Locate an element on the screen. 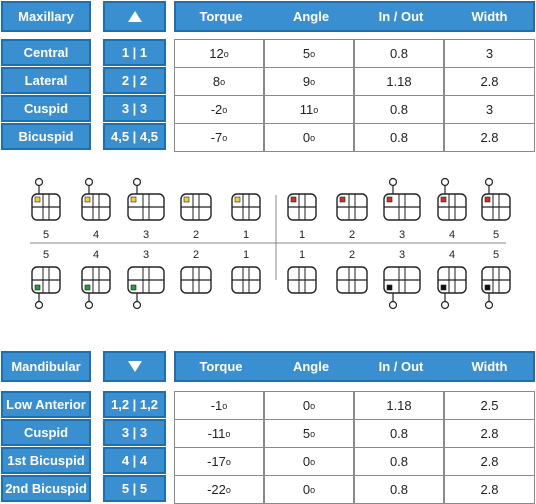 Image resolution: width=536 pixels, height=504 pixels. mandibular-value-inout: 1.18 is located at coordinates (399, 405).